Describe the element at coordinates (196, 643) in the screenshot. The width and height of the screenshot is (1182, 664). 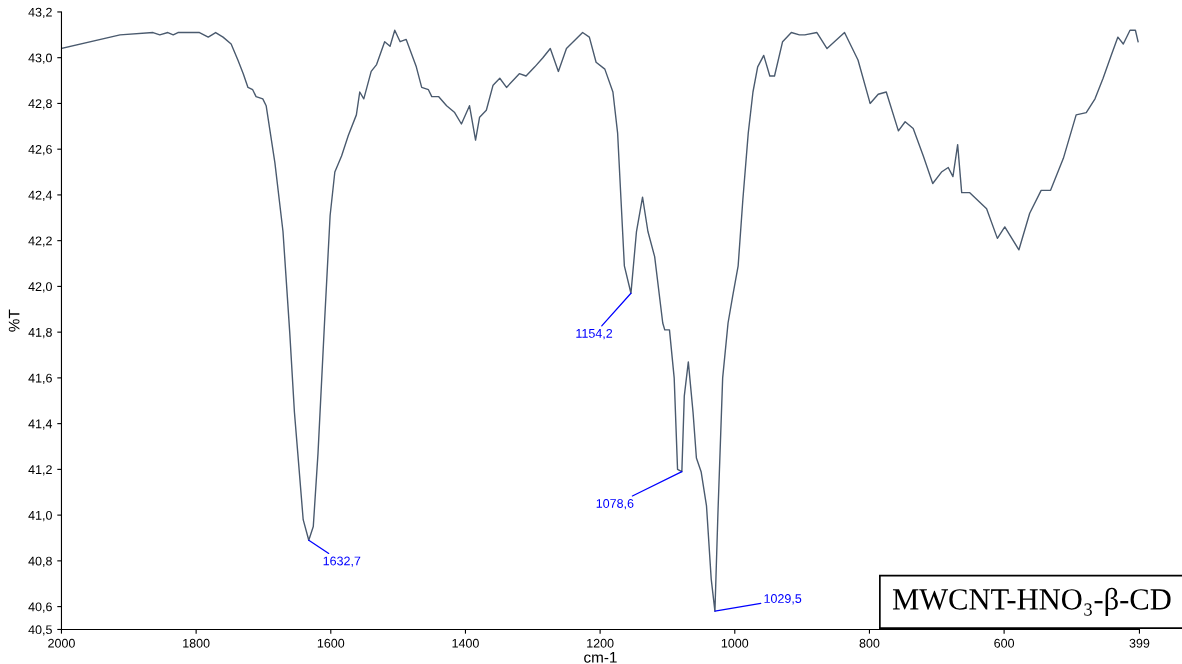
I see `x-tick-label: 1800` at that location.